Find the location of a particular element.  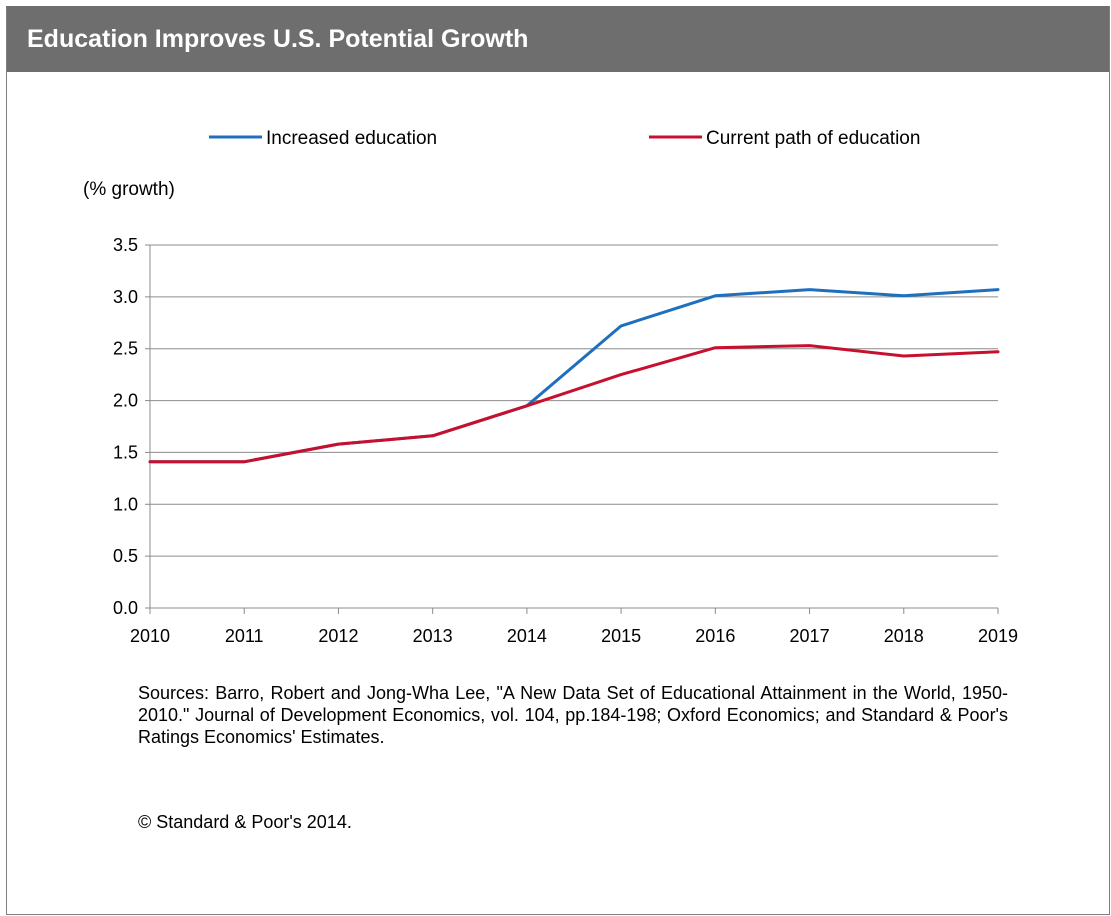

legend-label-0: Increased education is located at coordinates (351, 138).